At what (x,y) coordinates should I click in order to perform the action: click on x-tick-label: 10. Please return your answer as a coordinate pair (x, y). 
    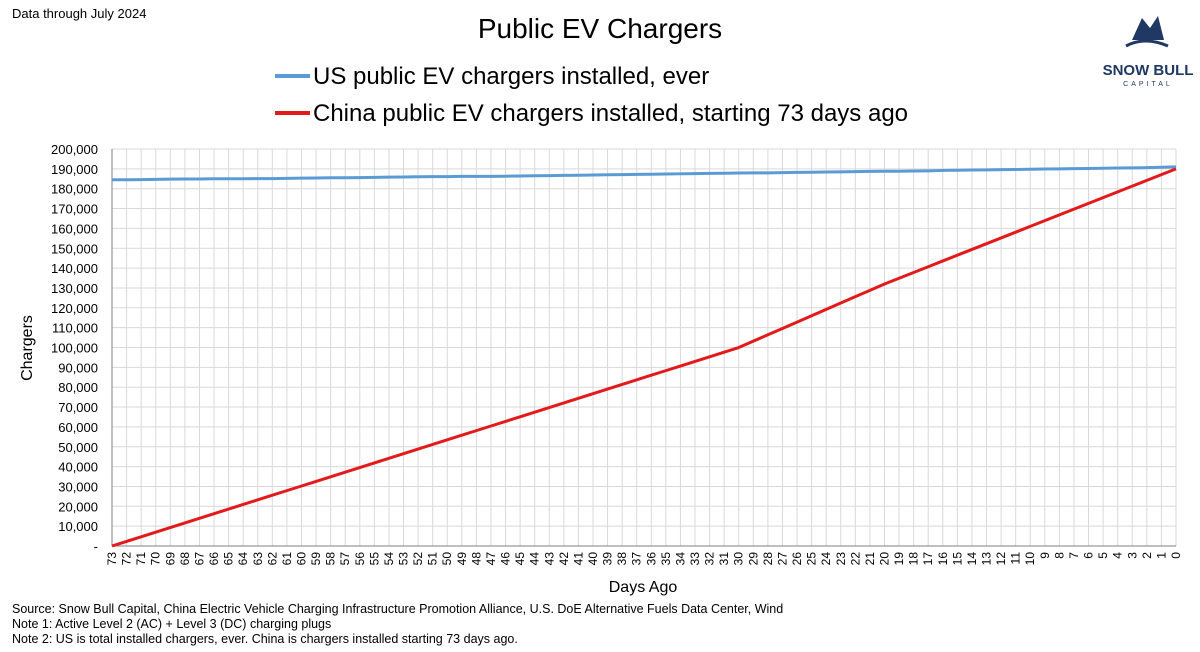
    Looking at the image, I should click on (1030, 559).